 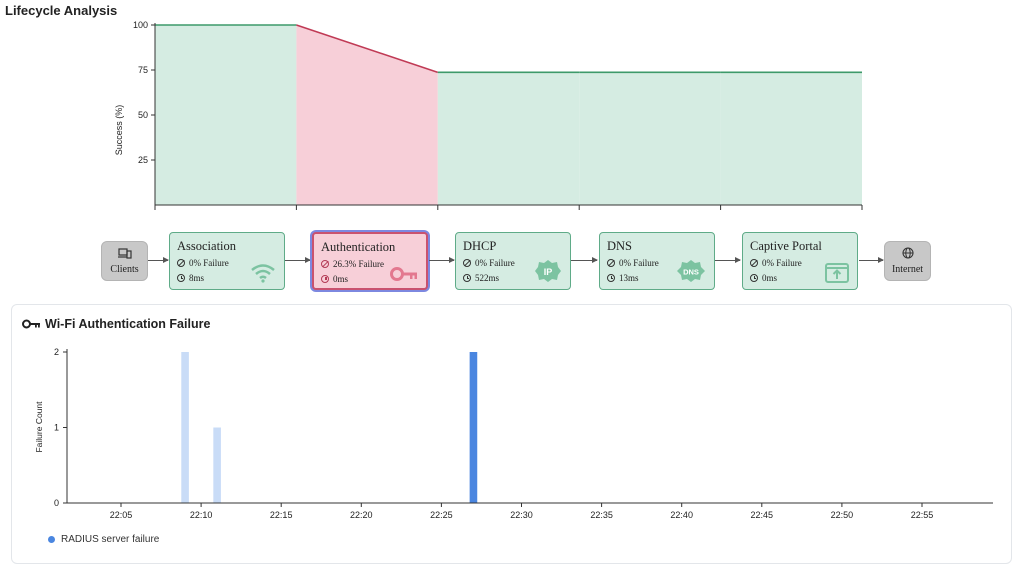 What do you see at coordinates (762, 515) in the screenshot?
I see `x-tick-label: 22:45` at bounding box center [762, 515].